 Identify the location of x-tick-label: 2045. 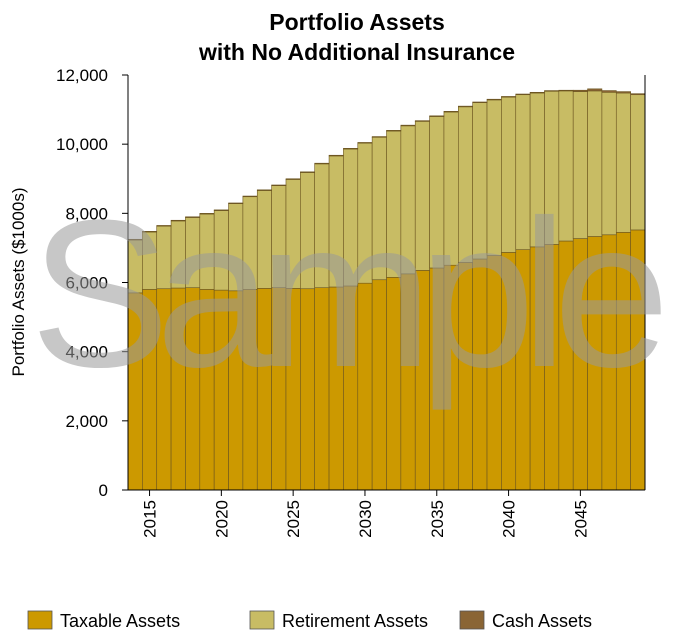
(580, 519).